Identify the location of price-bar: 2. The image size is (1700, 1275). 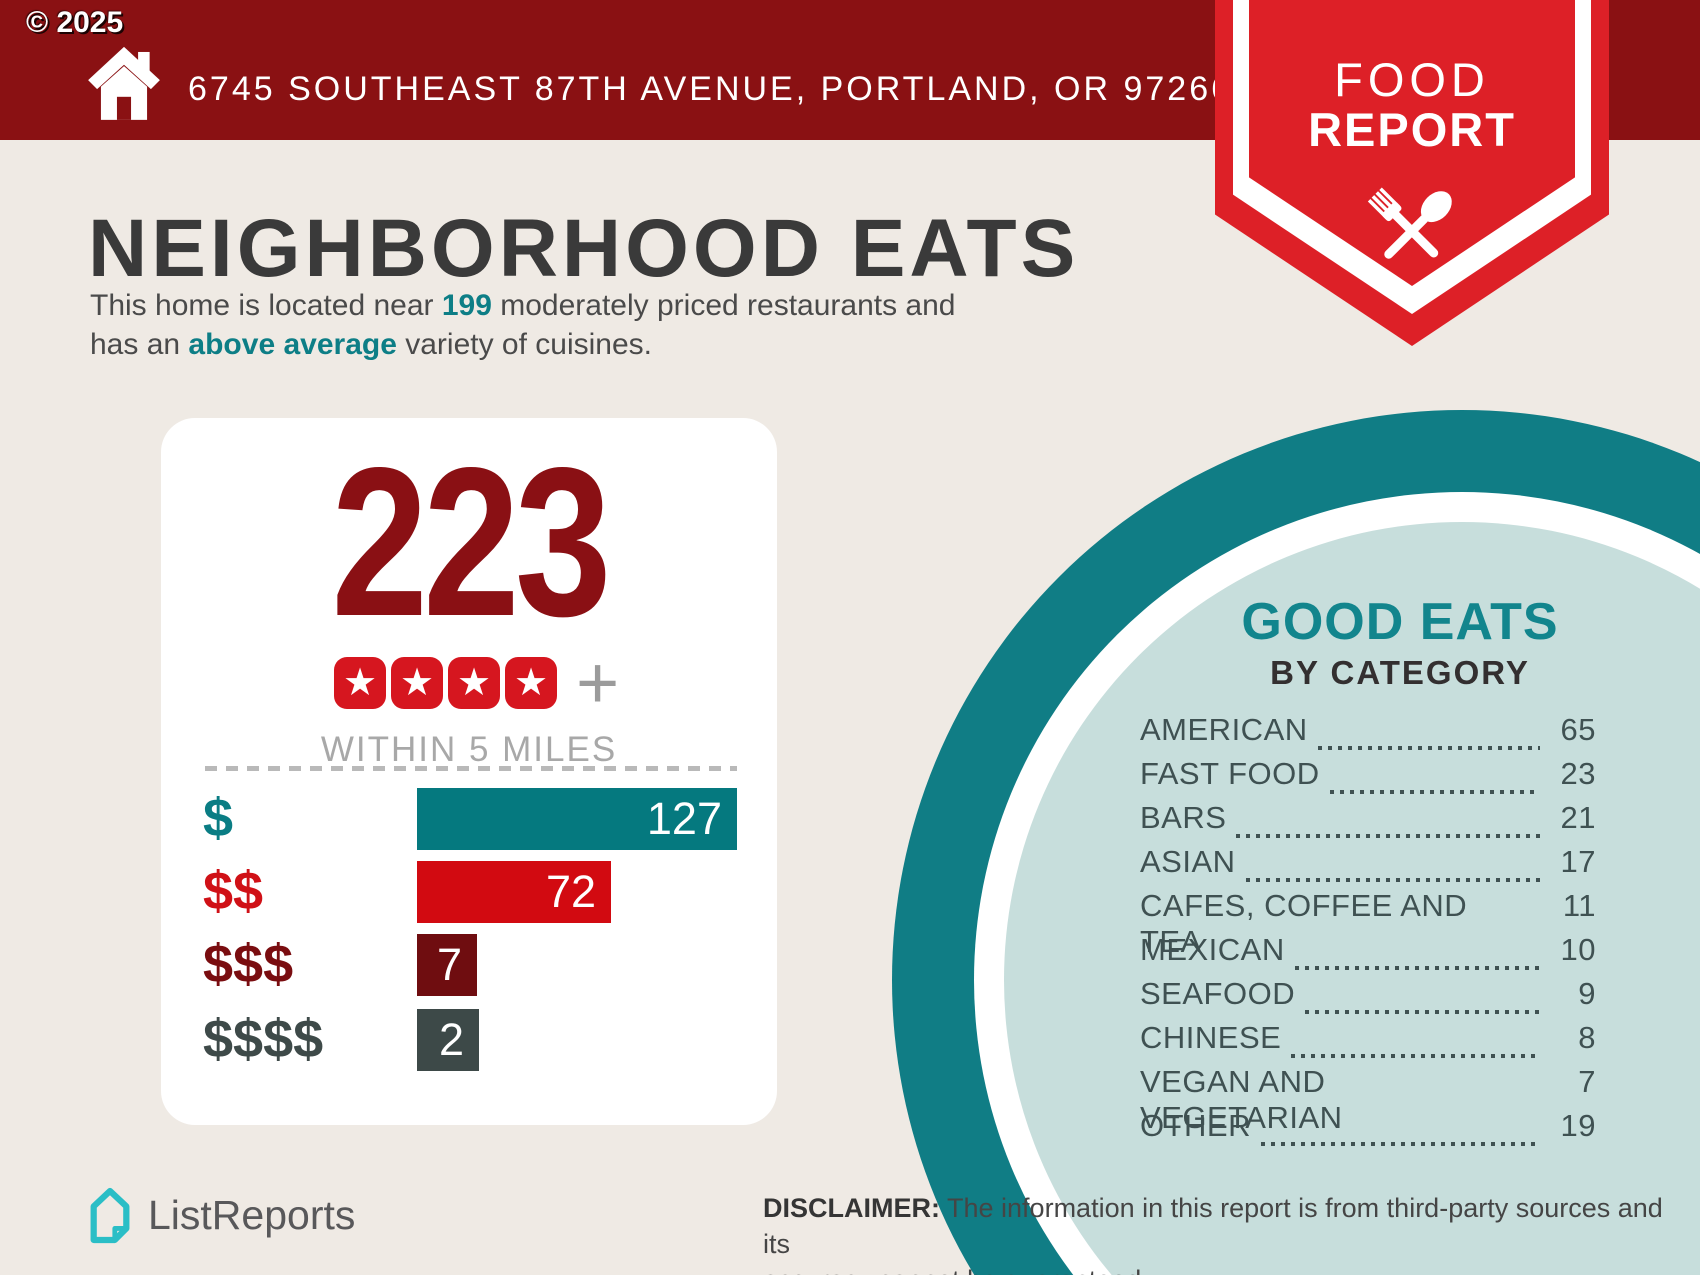
(448, 1040).